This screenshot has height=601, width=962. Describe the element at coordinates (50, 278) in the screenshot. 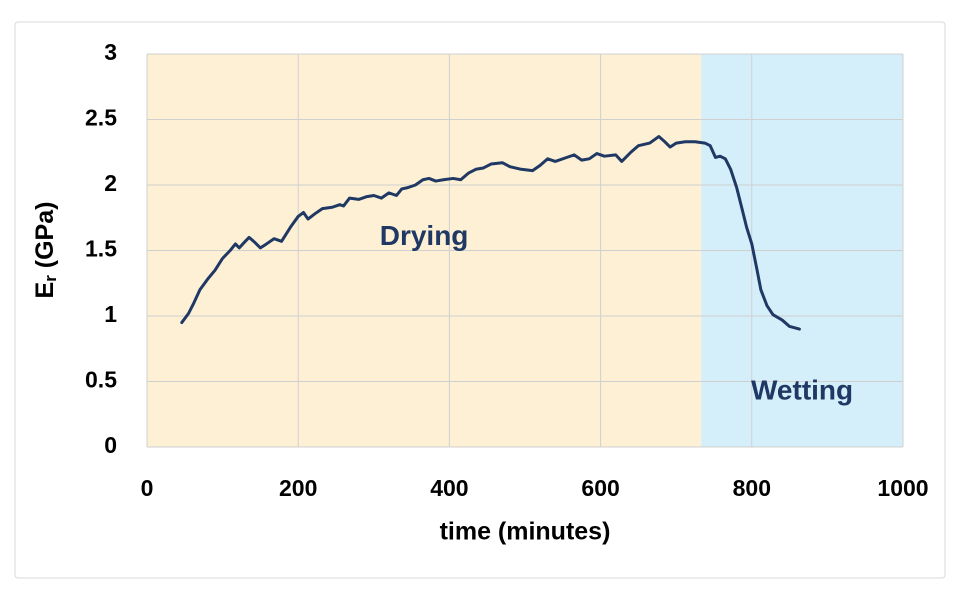

I see `y-axis-title-sub: r` at that location.